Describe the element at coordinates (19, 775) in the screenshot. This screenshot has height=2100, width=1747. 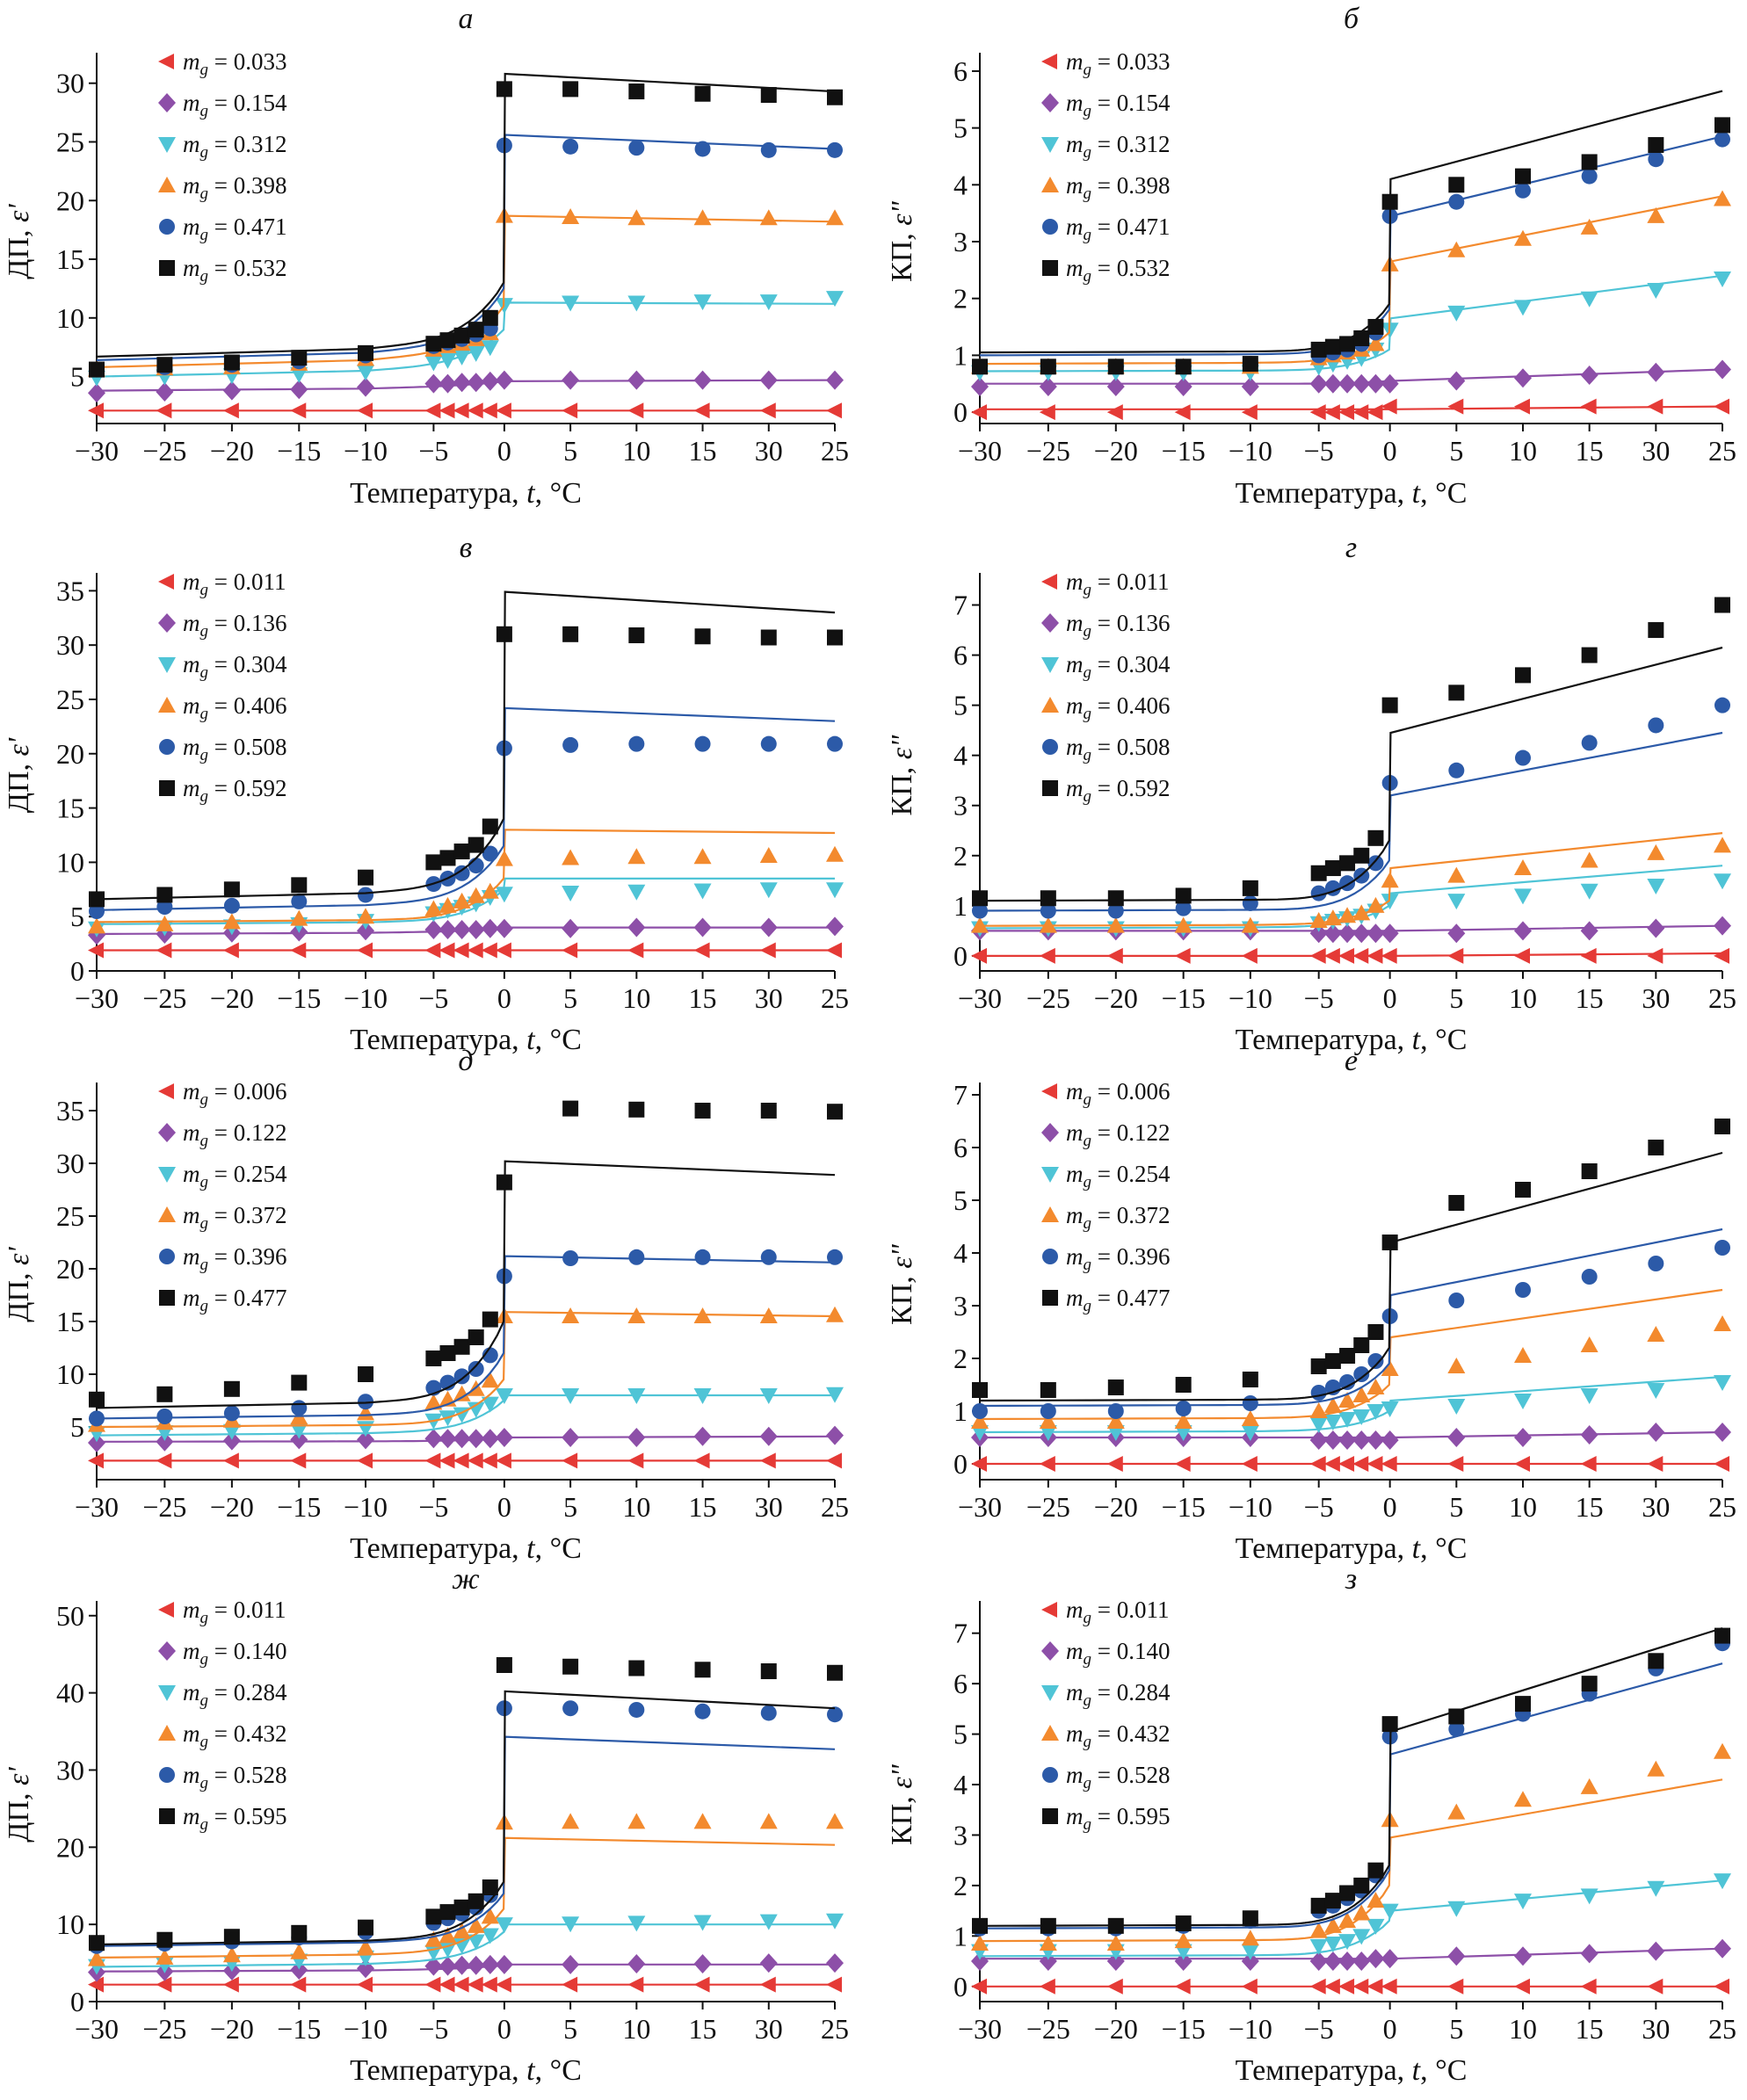
I see `y-axis-title: ДП, ε'` at that location.